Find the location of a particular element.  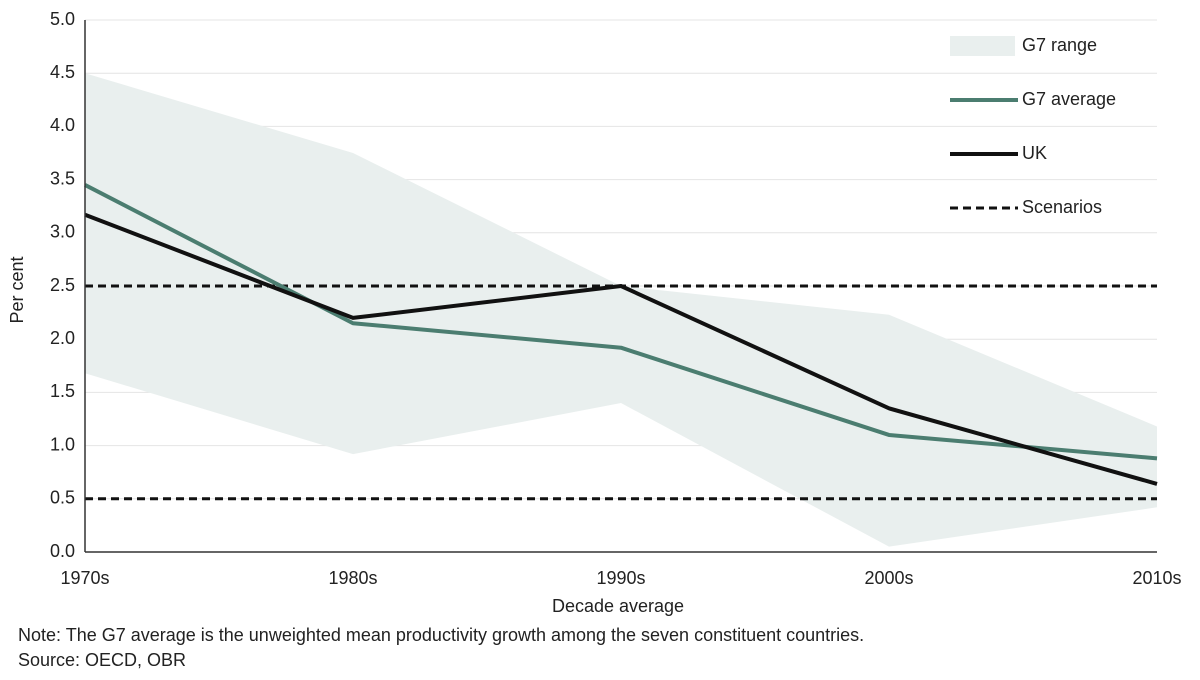

x-tick-label: 2000s is located at coordinates (888, 578).